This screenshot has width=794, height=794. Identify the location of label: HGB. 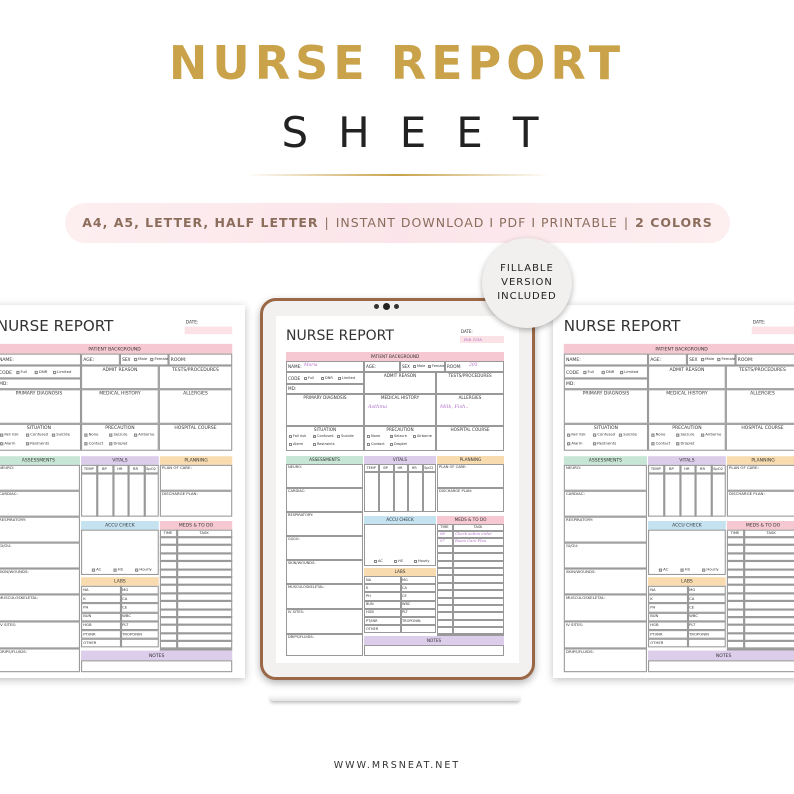
(87, 625).